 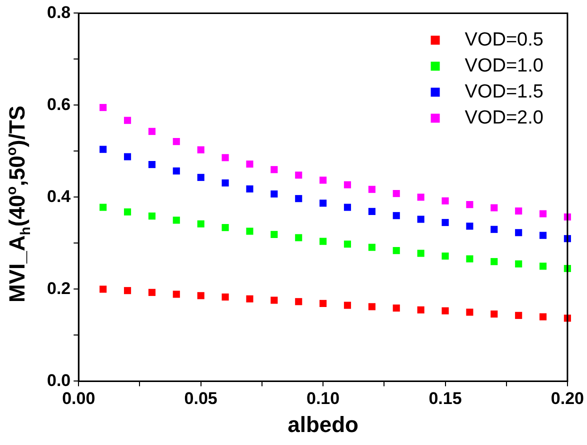 I want to click on x-tick-label: 0.05, so click(x=201, y=398).